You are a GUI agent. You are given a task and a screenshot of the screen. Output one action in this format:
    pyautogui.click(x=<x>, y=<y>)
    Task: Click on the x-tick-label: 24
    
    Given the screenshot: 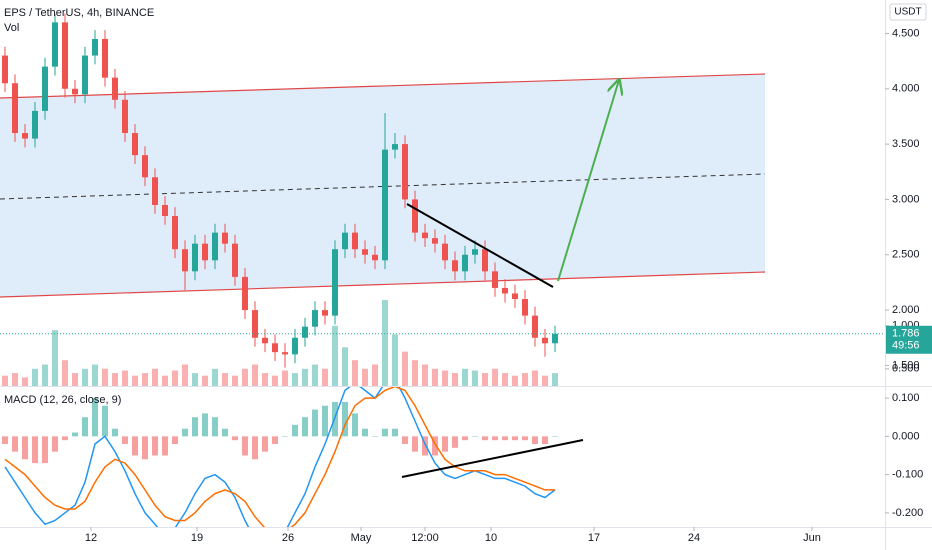 What is the action you would take?
    pyautogui.click(x=694, y=538)
    